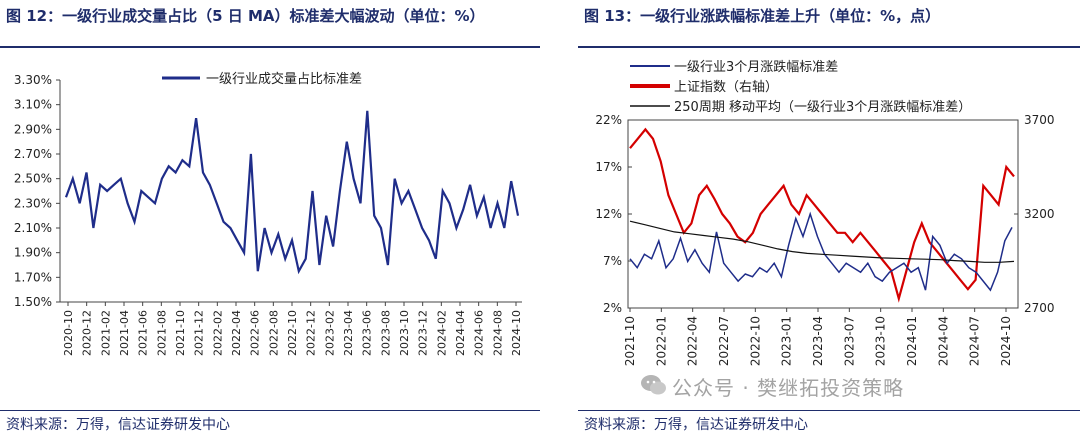  What do you see at coordinates (881, 341) in the screenshot?
I see `right-x-tick-label: 2023-10` at bounding box center [881, 341].